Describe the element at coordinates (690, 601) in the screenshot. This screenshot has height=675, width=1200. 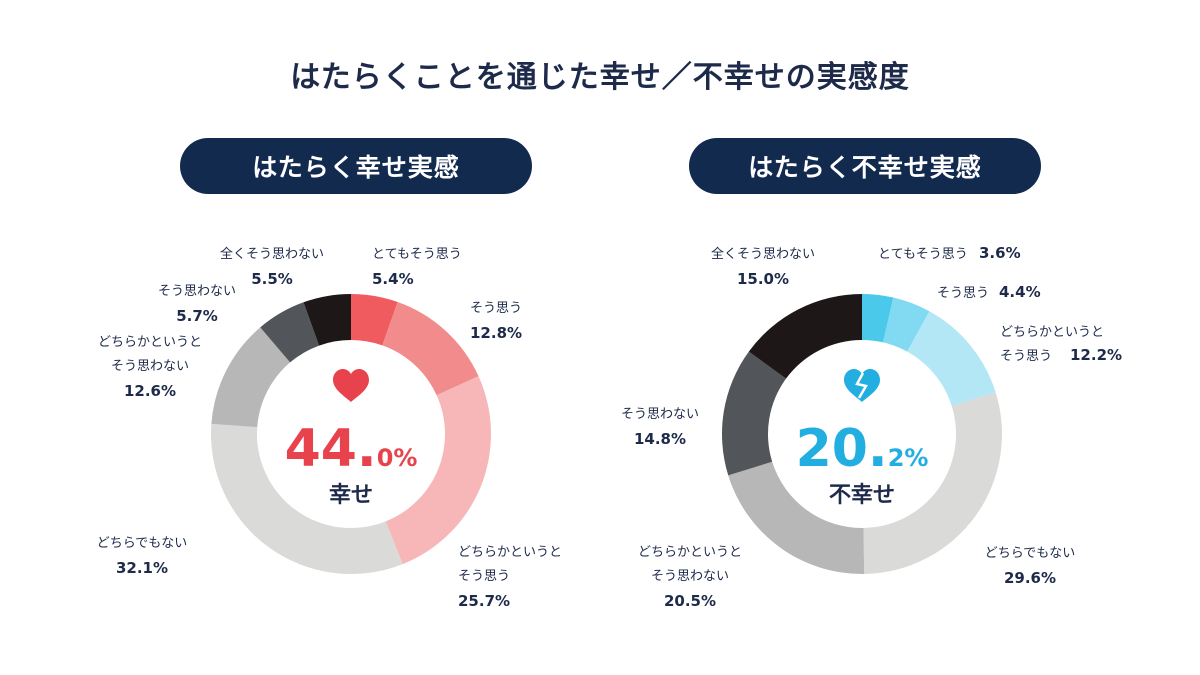
I see `slice-value: 20.5%` at that location.